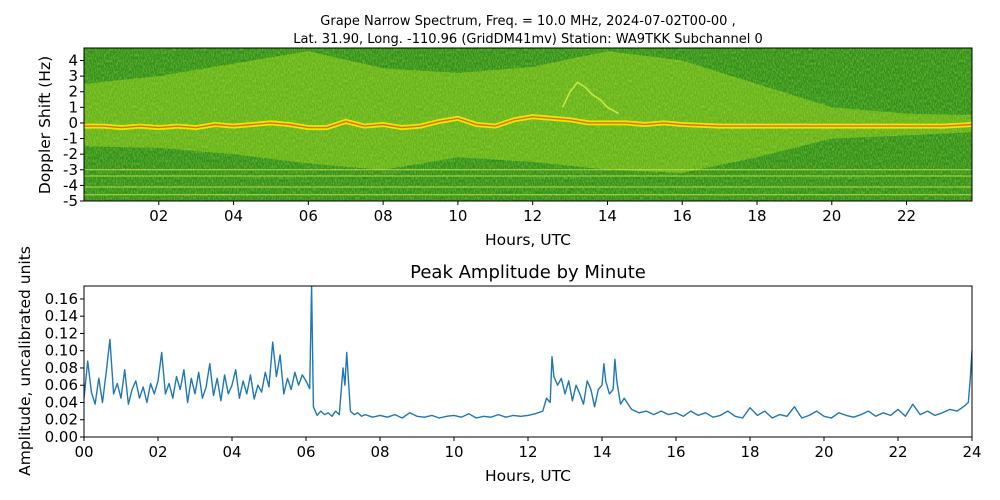 This screenshot has height=500, width=1000. What do you see at coordinates (73, 92) in the screenshot?
I see `spectrogram-y-tick-label: 2` at bounding box center [73, 92].